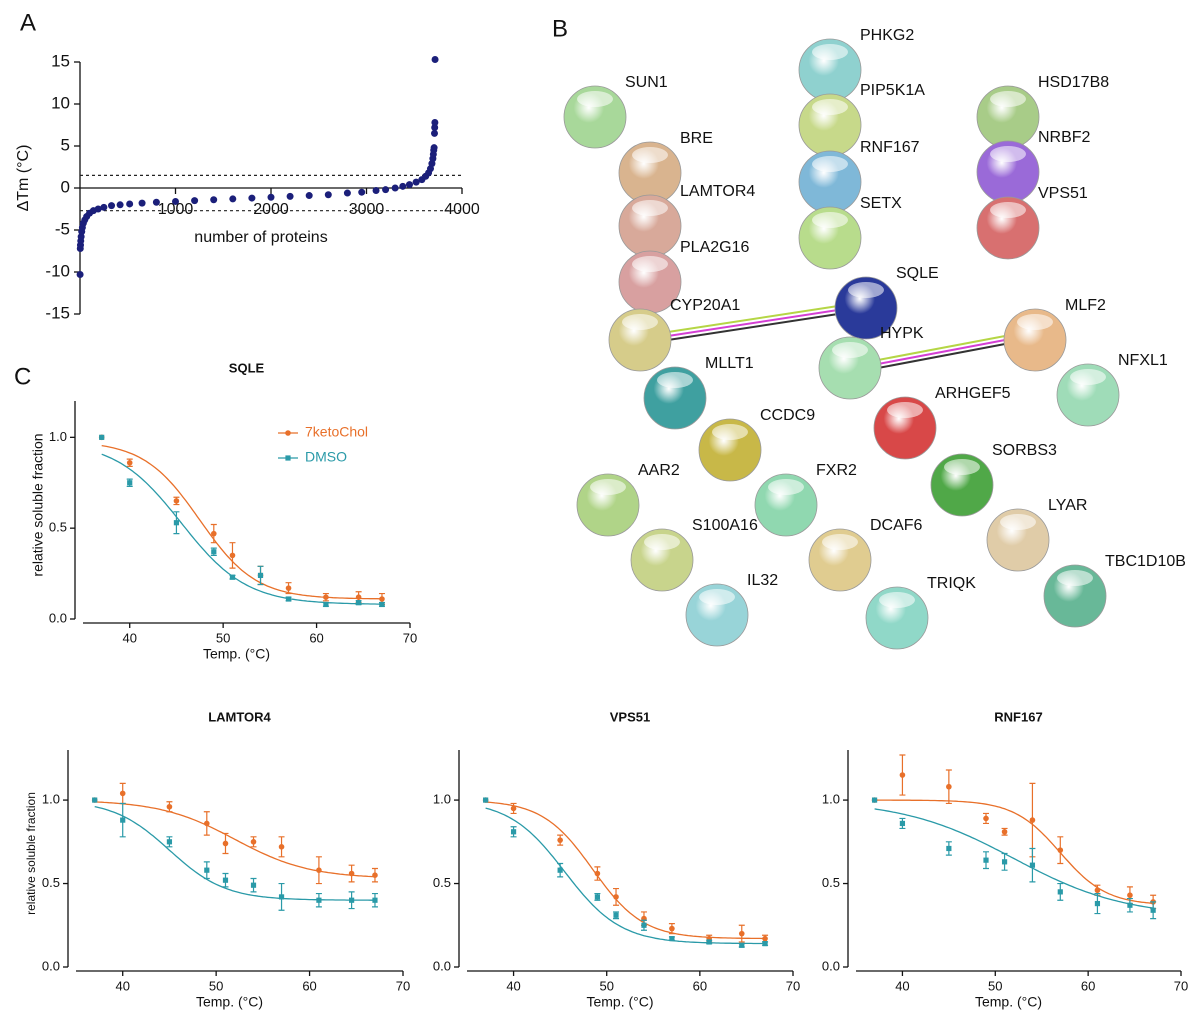  I want to click on legend-marker, so click(288, 458).